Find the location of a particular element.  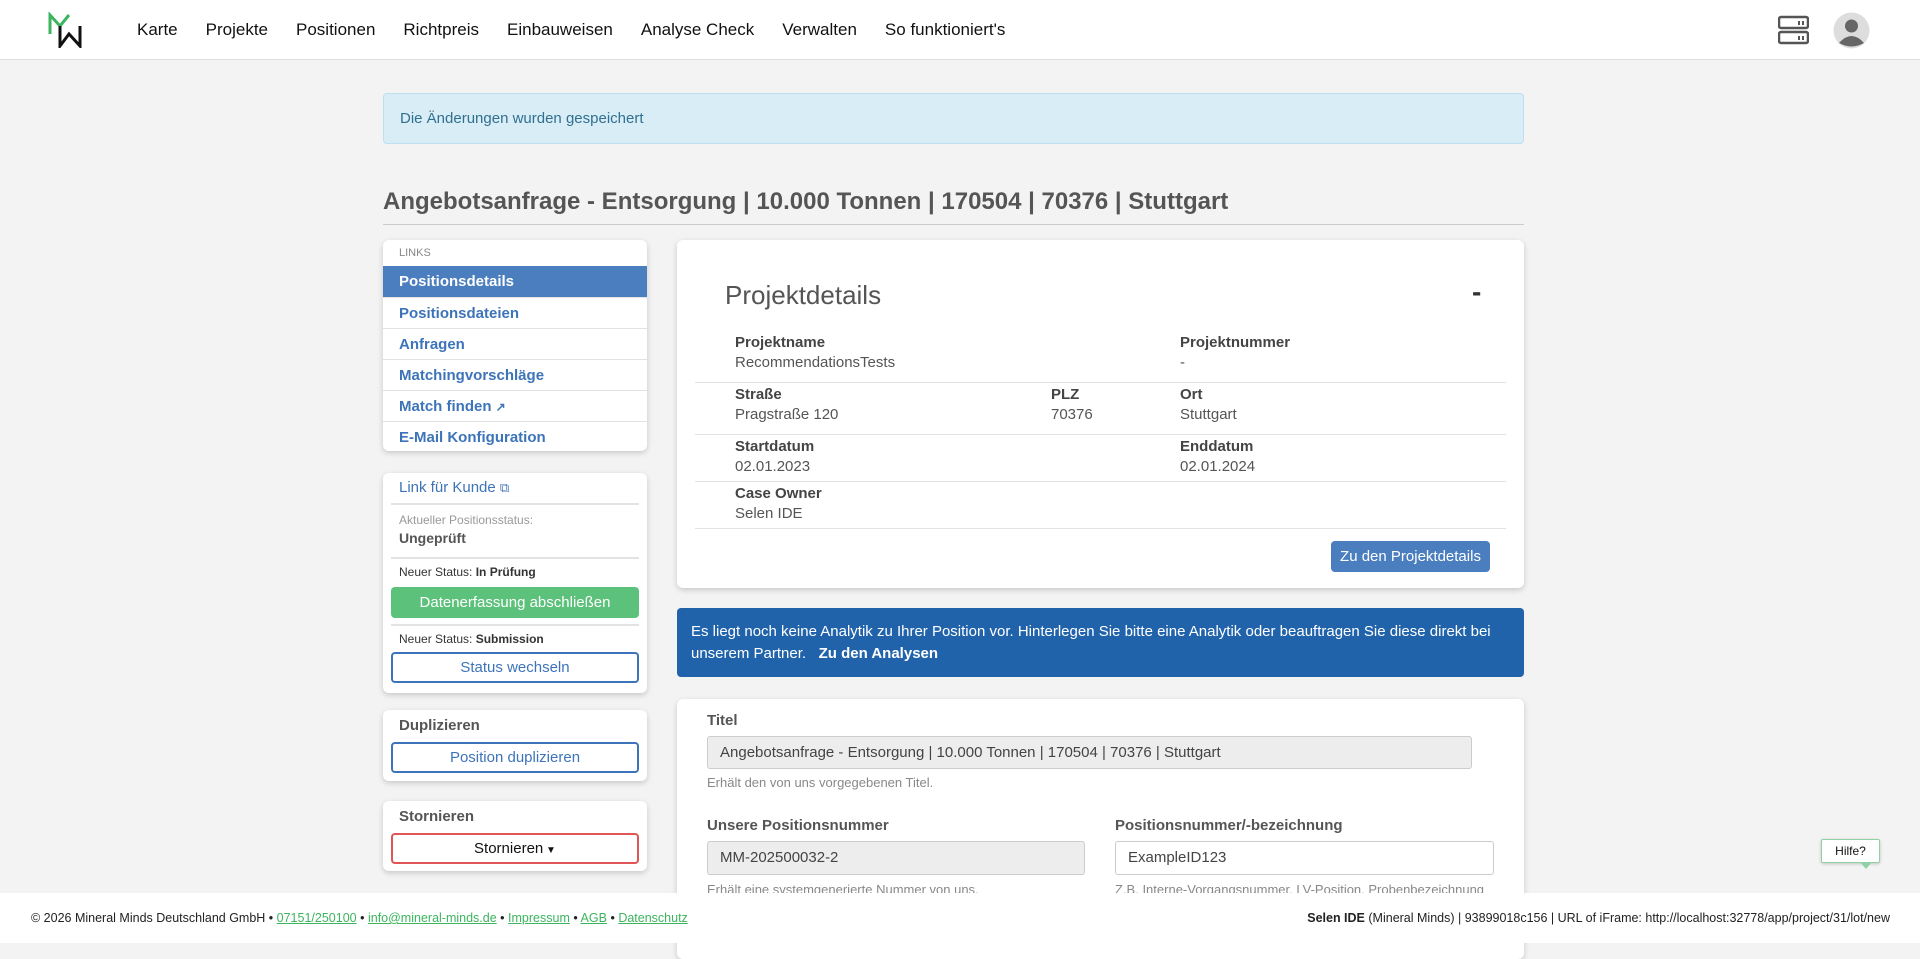

current-status-value: Ungeprüft is located at coordinates (432, 538).